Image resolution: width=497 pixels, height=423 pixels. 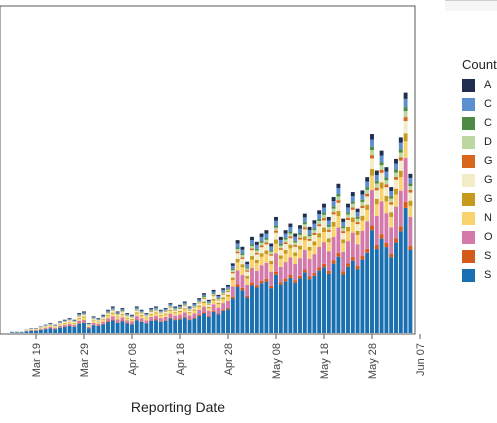 I want to click on legend-item: N, so click(x=479, y=219).